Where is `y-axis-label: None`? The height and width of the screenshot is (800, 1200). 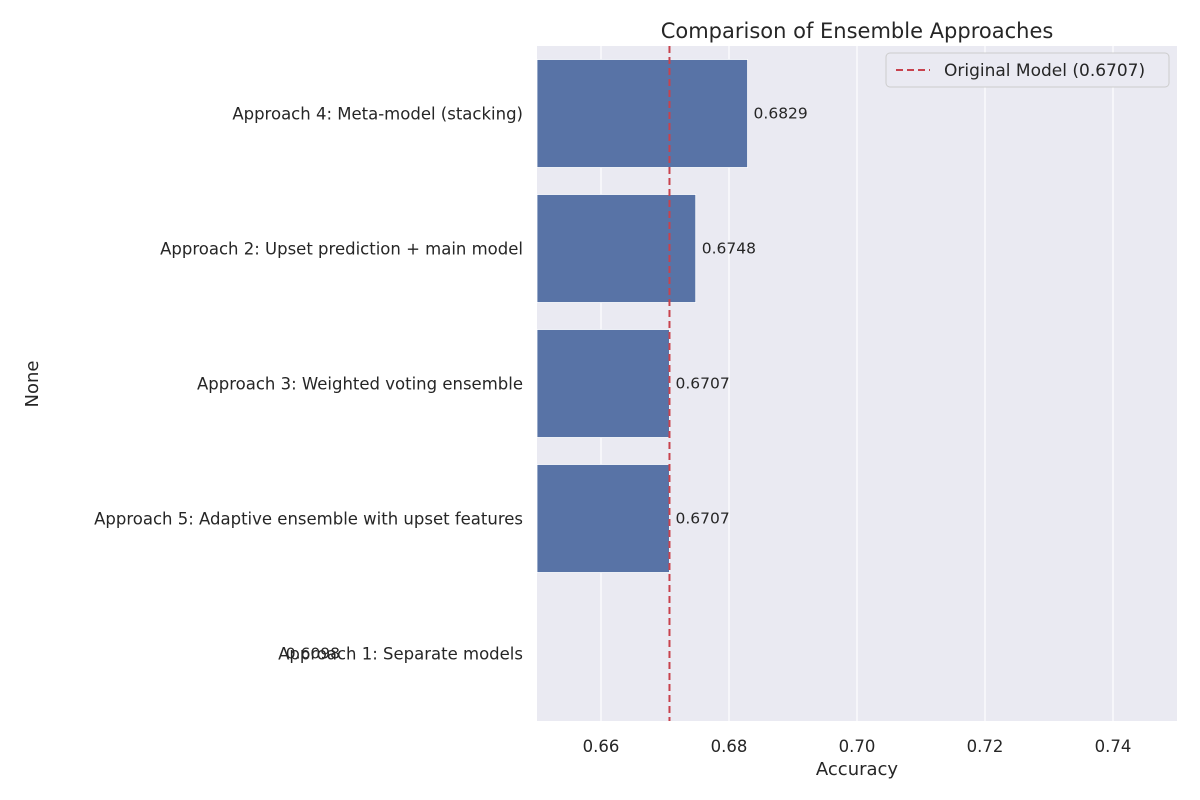 y-axis-label: None is located at coordinates (32, 384).